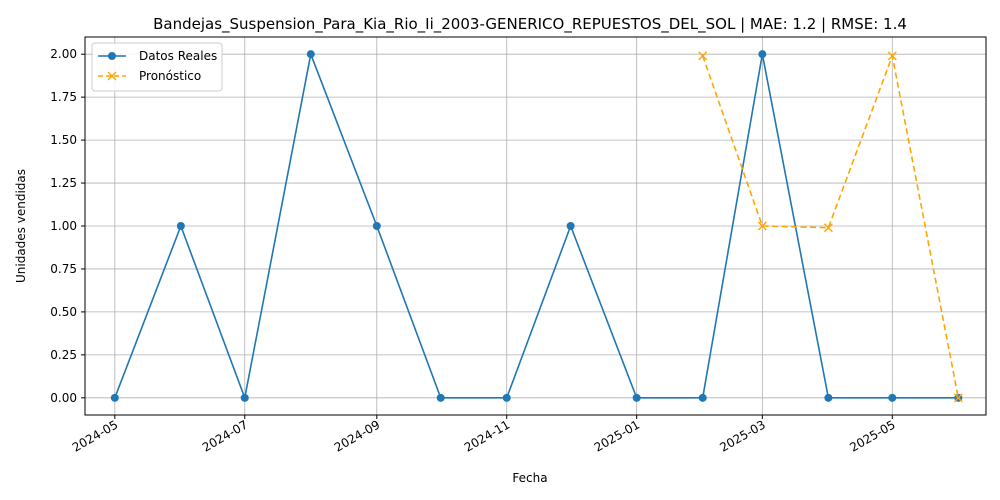  What do you see at coordinates (112, 56) in the screenshot?
I see `legend-marker-datos-reales` at bounding box center [112, 56].